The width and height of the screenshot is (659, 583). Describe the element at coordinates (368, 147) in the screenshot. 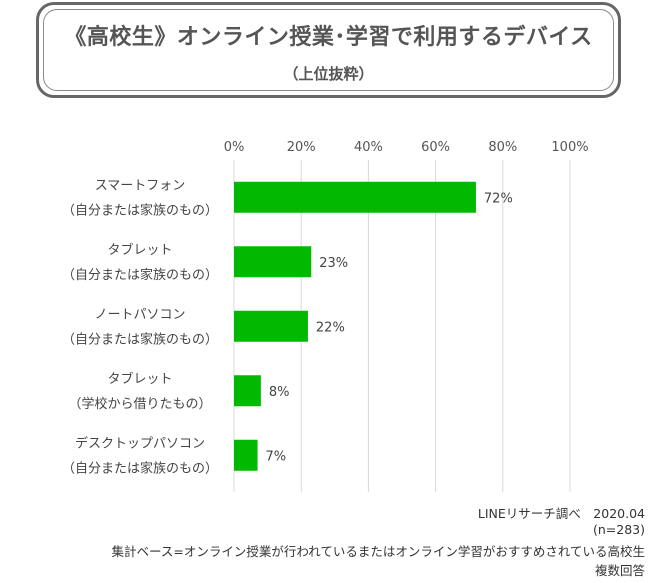

I see `x-tick-label: 40%` at that location.